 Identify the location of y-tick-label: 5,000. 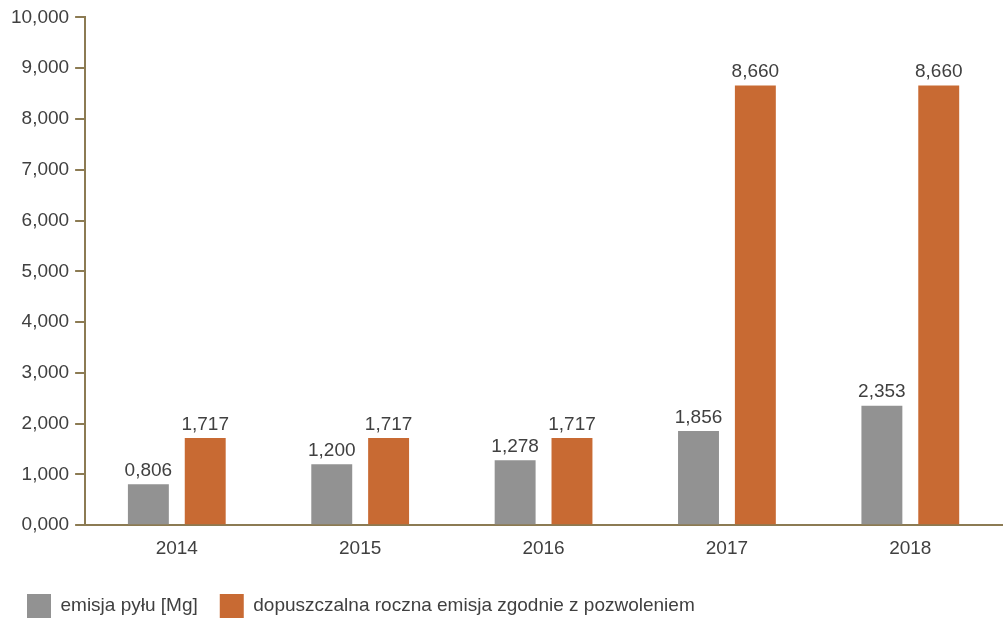
(45, 270).